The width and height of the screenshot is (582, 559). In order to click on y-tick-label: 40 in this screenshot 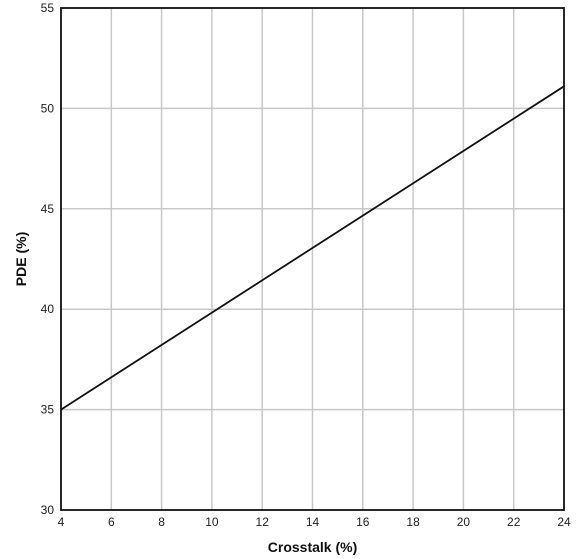, I will do `click(48, 309)`.